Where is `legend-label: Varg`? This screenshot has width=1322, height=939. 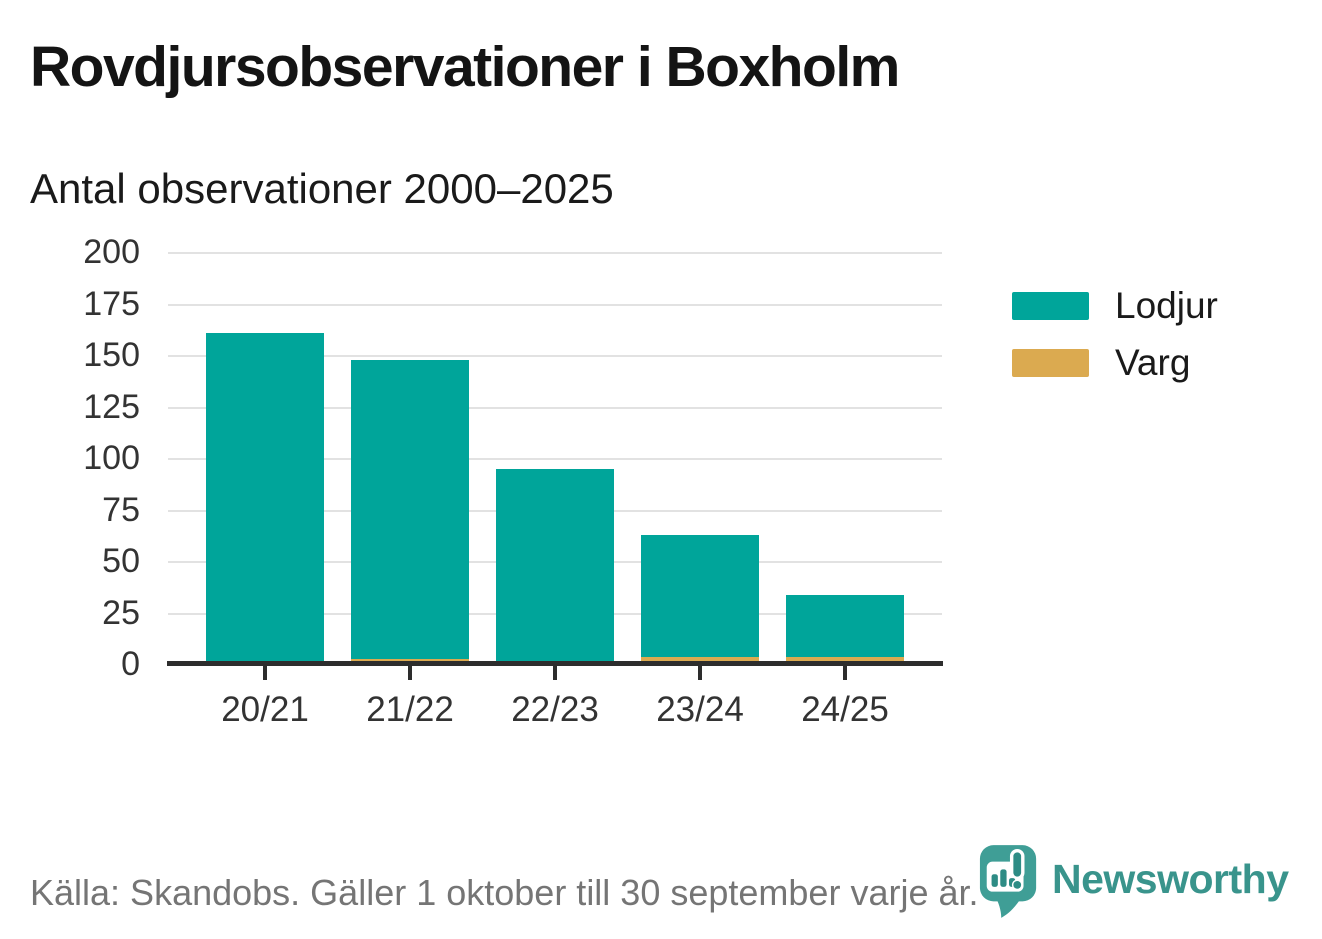 legend-label: Varg is located at coordinates (1153, 362).